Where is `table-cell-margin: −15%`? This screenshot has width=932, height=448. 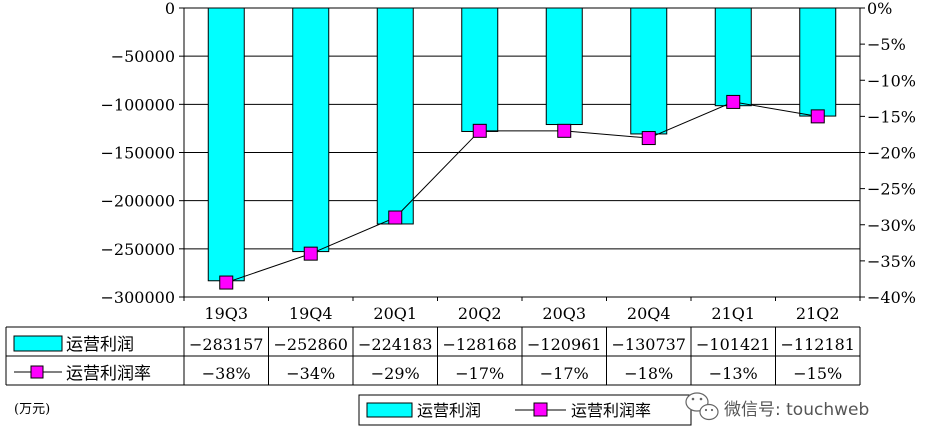 table-cell-margin: −15% is located at coordinates (817, 373).